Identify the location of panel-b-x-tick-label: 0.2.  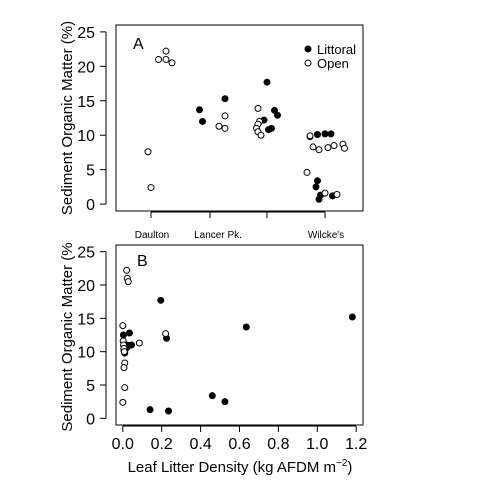
(162, 444).